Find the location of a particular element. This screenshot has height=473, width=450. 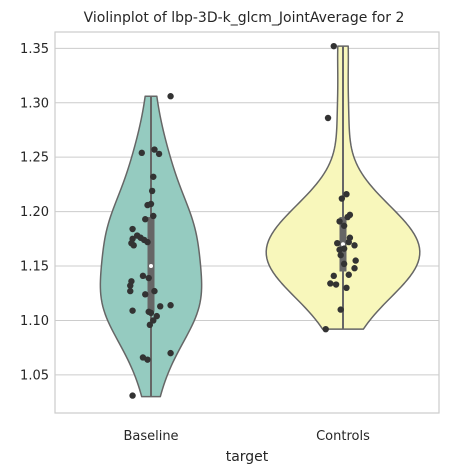

y-tick-label: 1.25 is located at coordinates (34, 158).